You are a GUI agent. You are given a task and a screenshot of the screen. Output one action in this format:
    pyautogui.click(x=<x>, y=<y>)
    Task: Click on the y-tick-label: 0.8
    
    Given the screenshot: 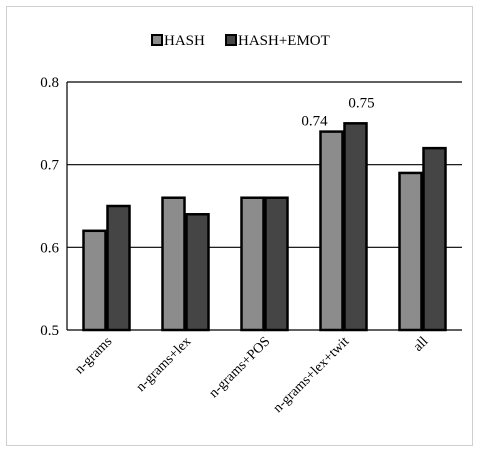 What is the action you would take?
    pyautogui.click(x=49, y=83)
    